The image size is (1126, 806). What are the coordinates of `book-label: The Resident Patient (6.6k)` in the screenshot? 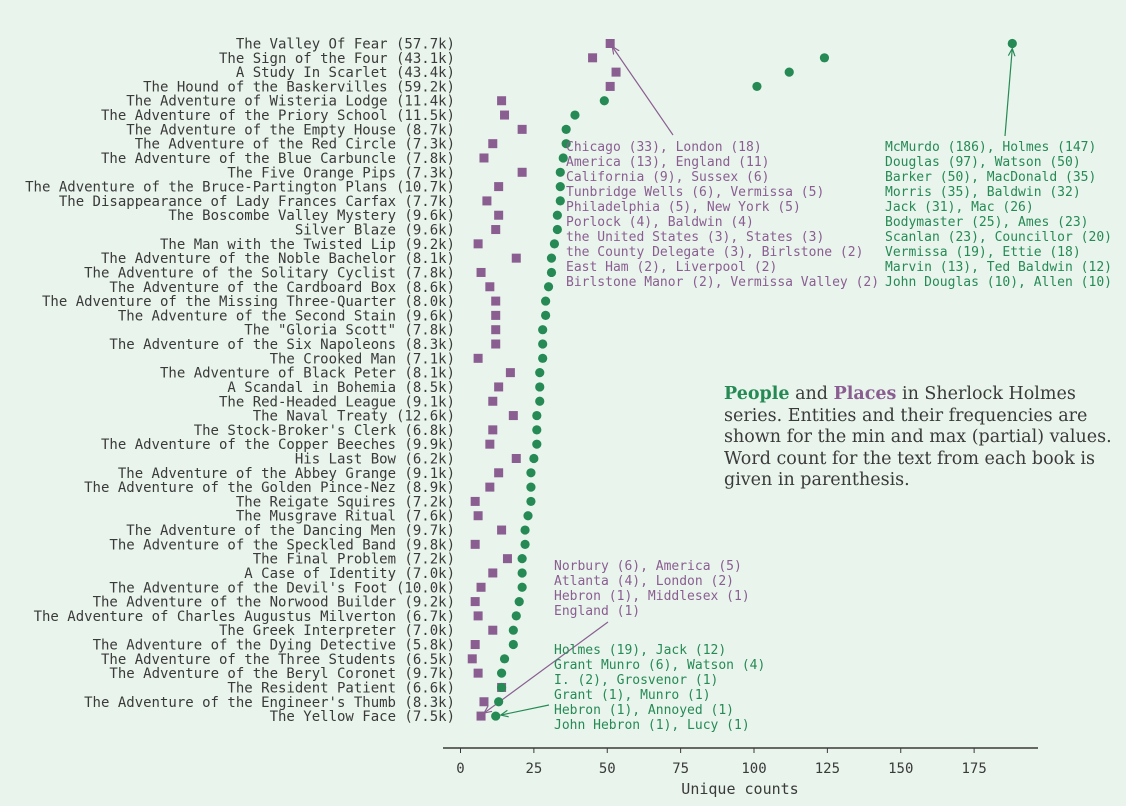 It's located at (341, 688).